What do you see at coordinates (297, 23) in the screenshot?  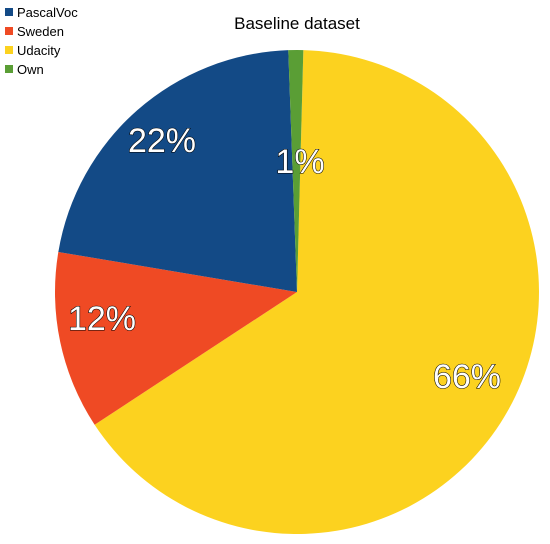 I see `chart-title: Baseline dataset` at bounding box center [297, 23].